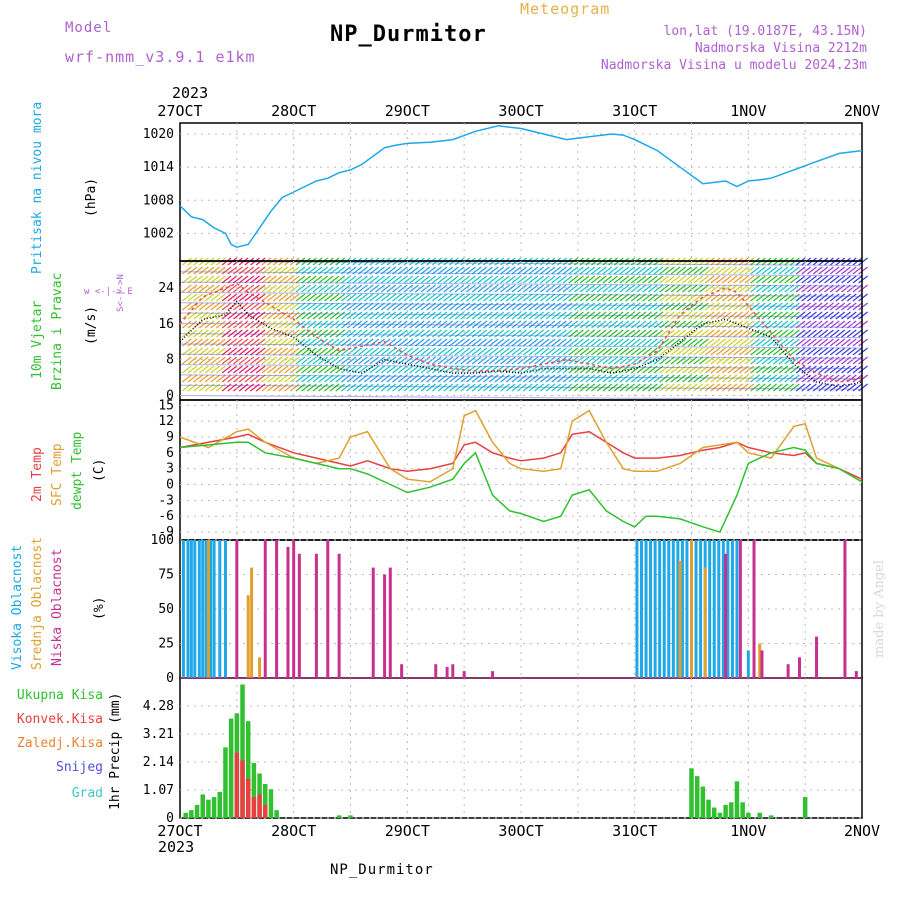 The image size is (900, 900). Describe the element at coordinates (158, 790) in the screenshot. I see `y-tick-precip: 1.07` at that location.